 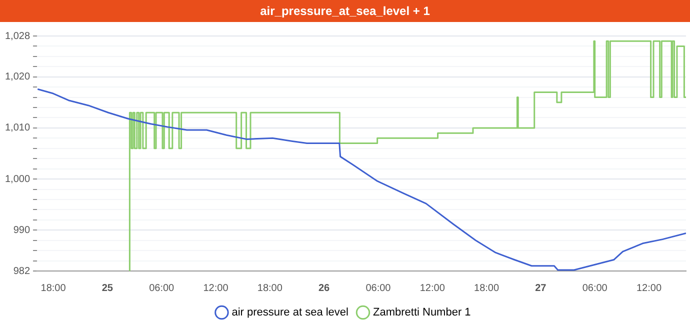 I want to click on y-tick-label: 1,020, so click(x=17, y=77).